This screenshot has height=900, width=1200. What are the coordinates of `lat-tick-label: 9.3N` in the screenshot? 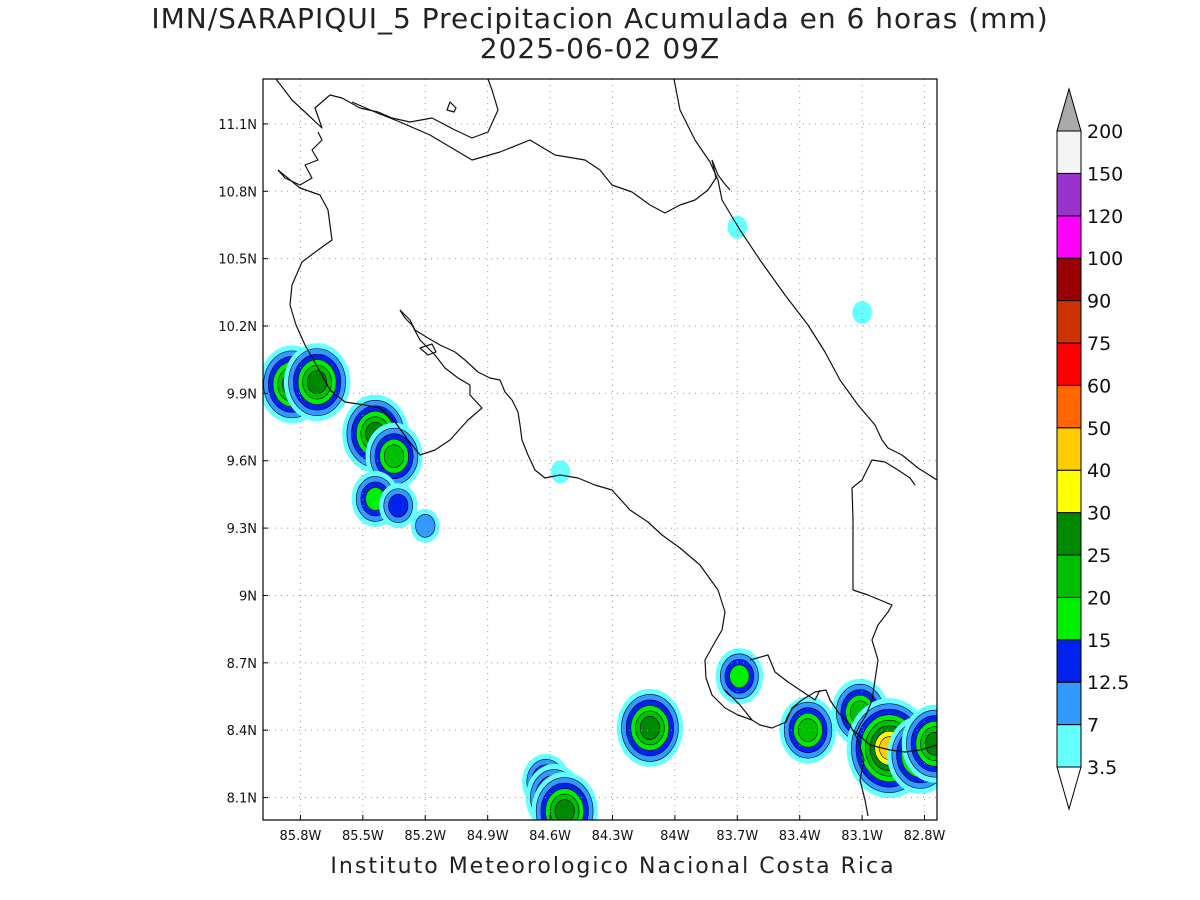 It's located at (242, 529).